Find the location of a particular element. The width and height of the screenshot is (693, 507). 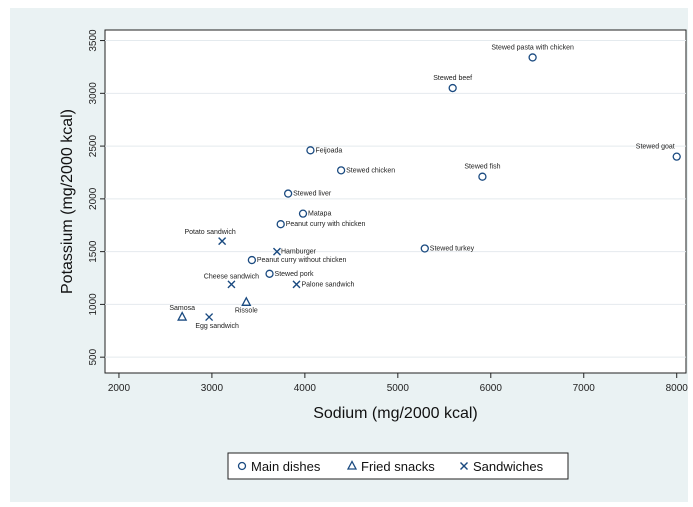

point-label: Stewed goat is located at coordinates (655, 147).